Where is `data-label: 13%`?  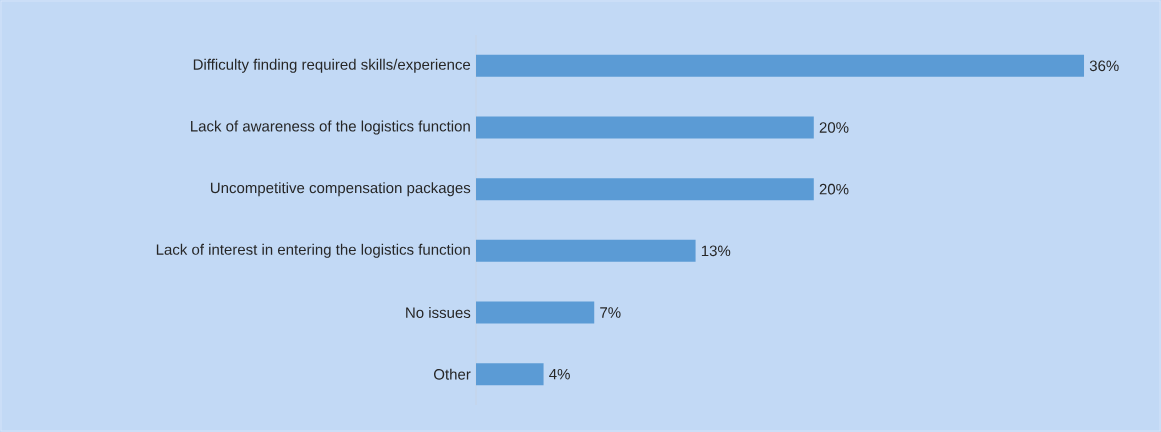 data-label: 13% is located at coordinates (716, 251).